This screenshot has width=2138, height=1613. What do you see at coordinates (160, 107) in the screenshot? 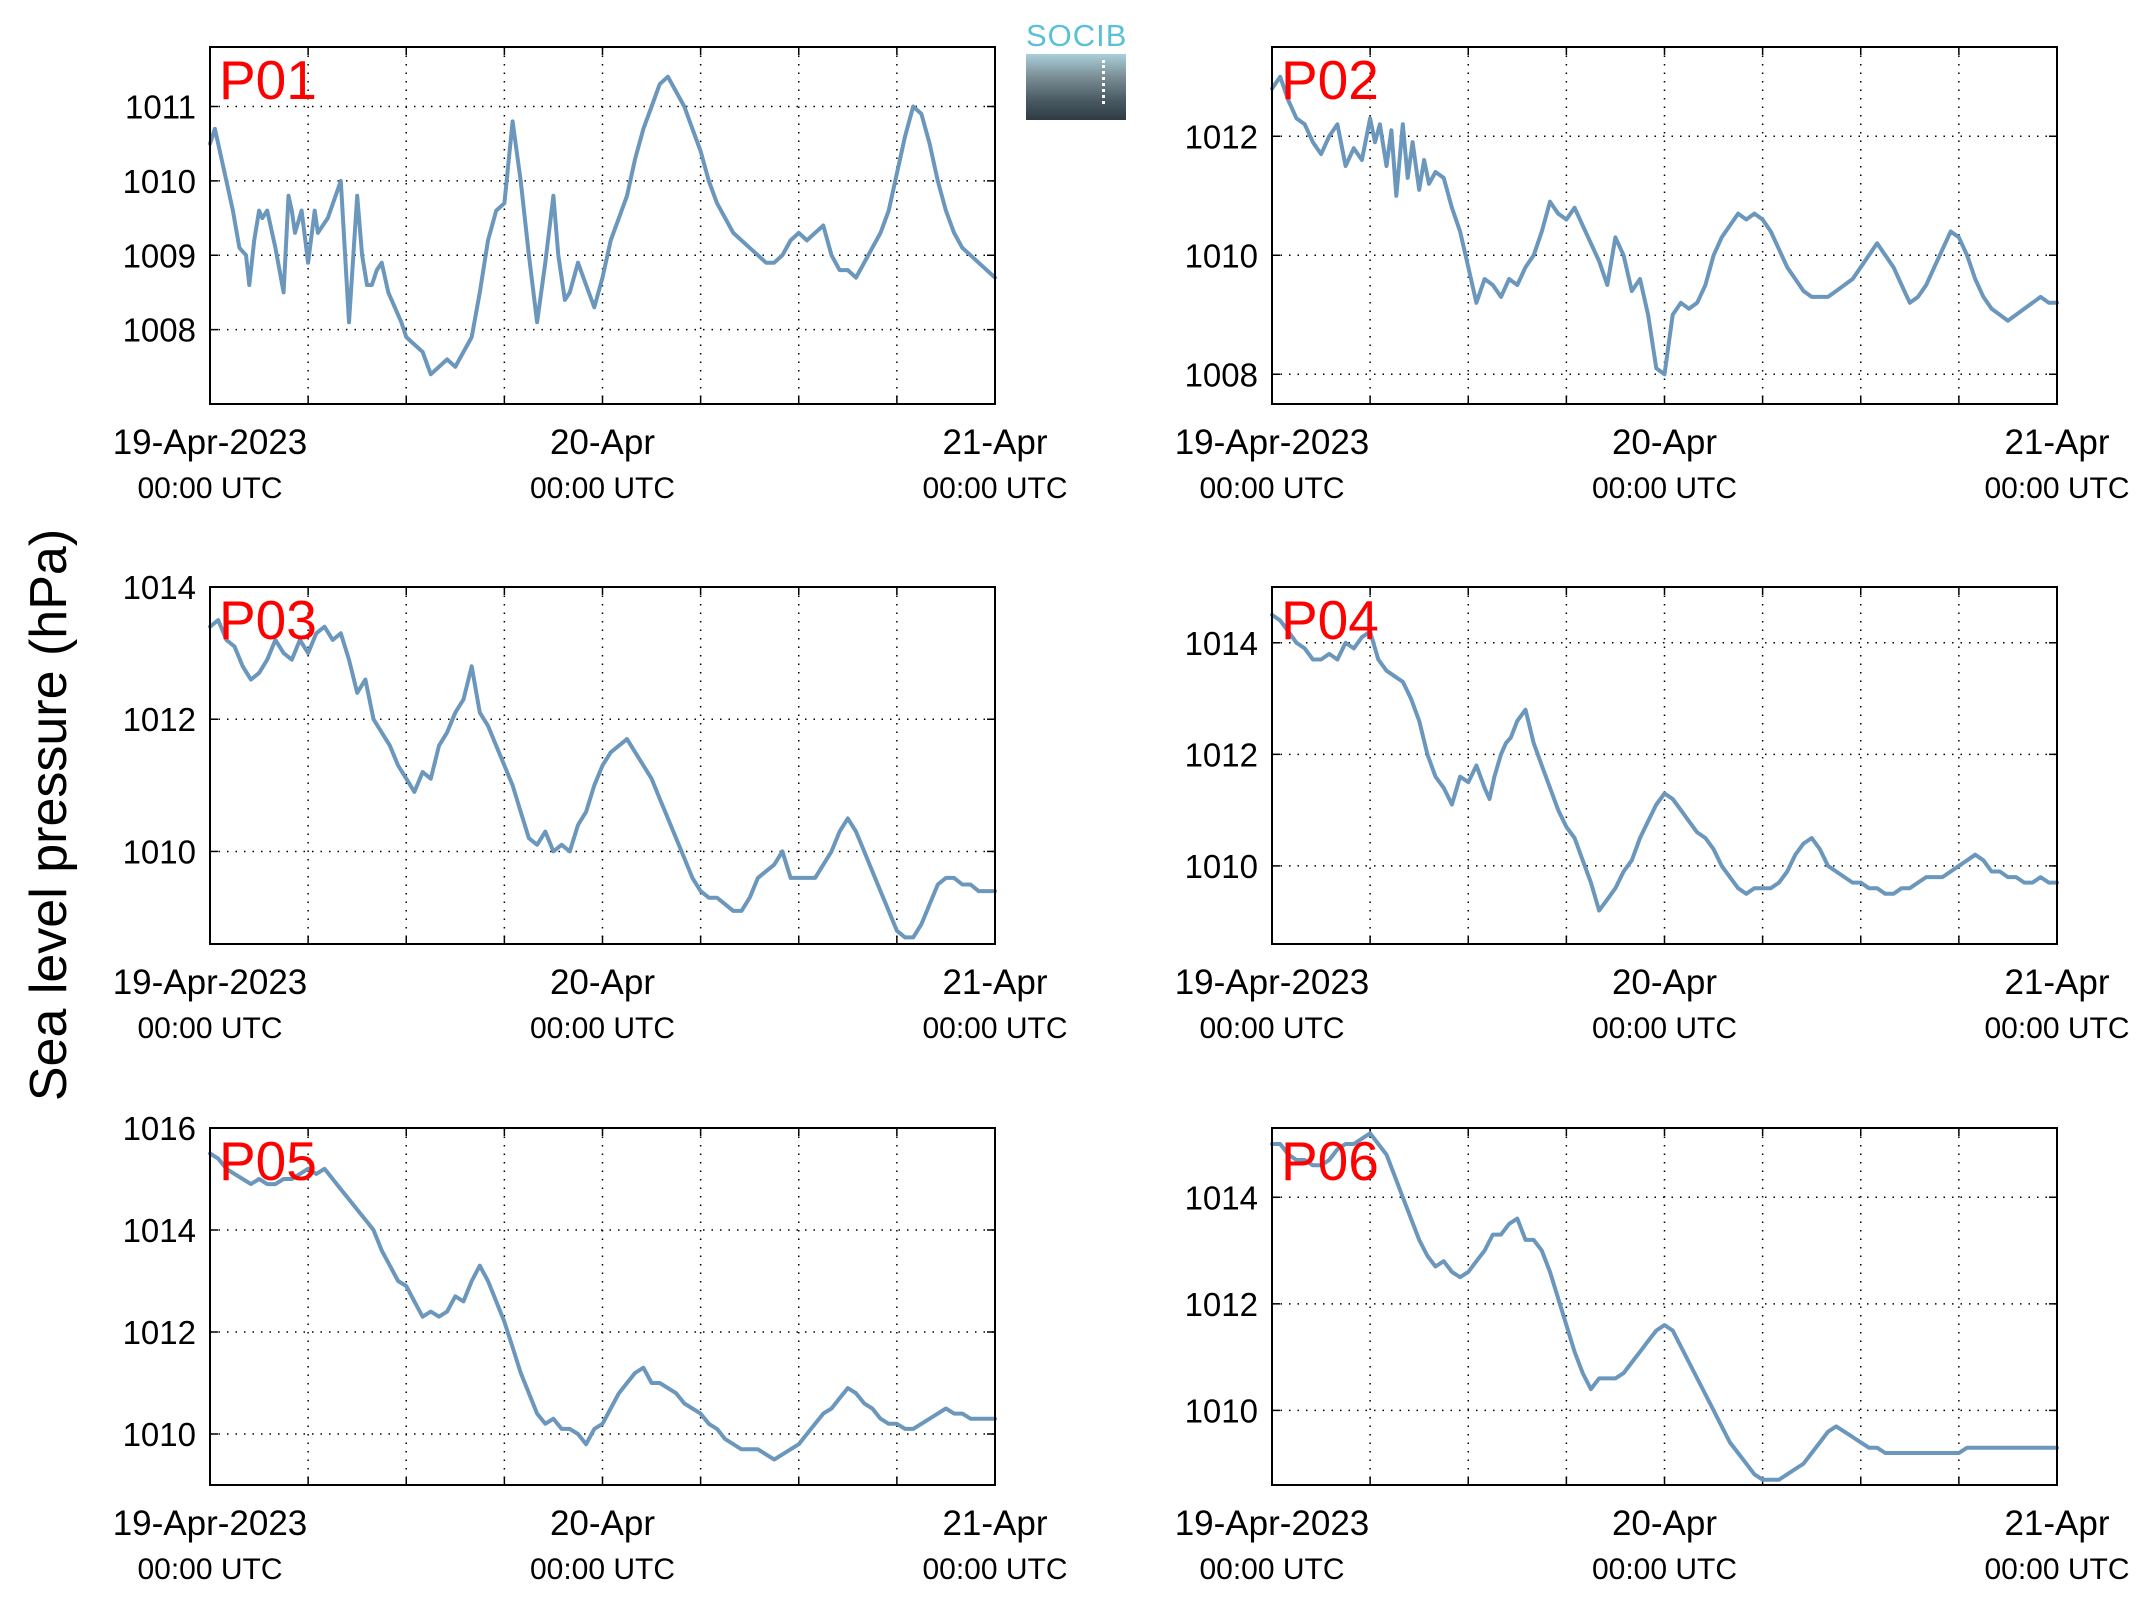
I see `y-tick-label: 1011` at bounding box center [160, 107].